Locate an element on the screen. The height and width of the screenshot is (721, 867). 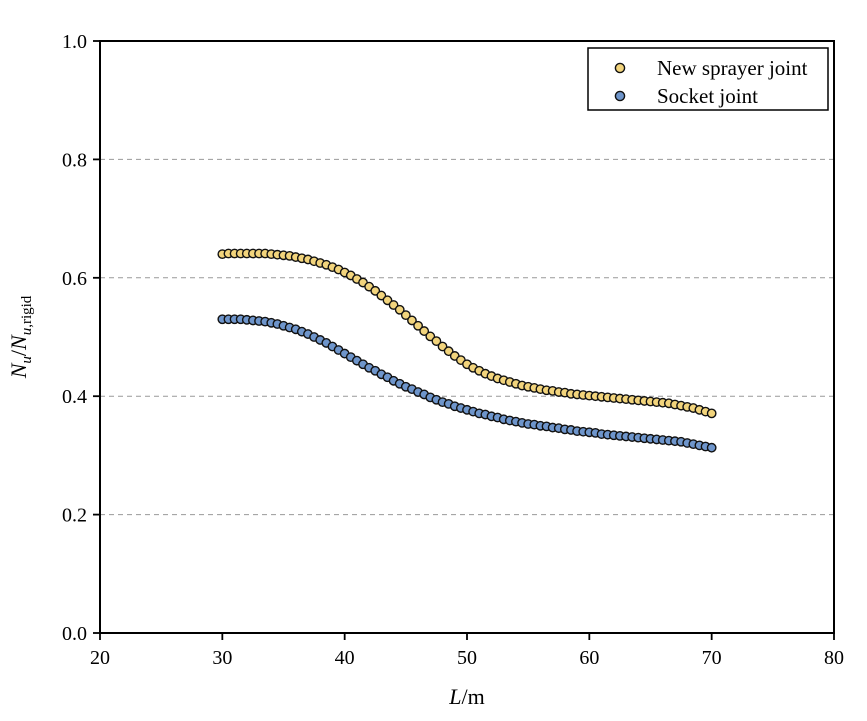
x-tick-label: 30 is located at coordinates (222, 658).